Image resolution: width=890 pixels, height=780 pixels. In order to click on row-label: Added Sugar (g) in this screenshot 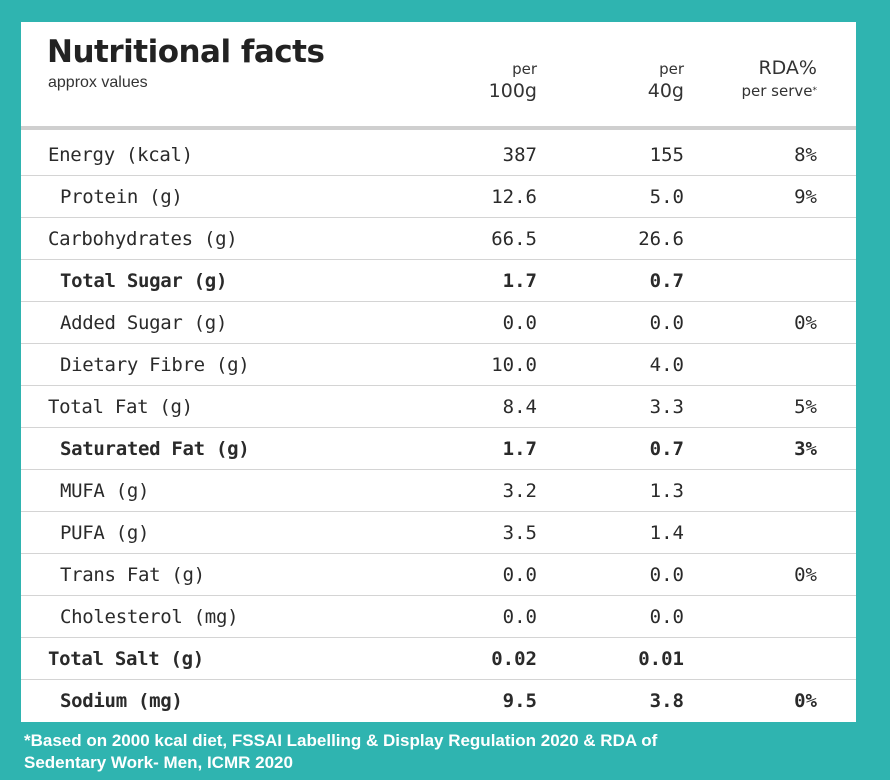, I will do `click(144, 323)`.